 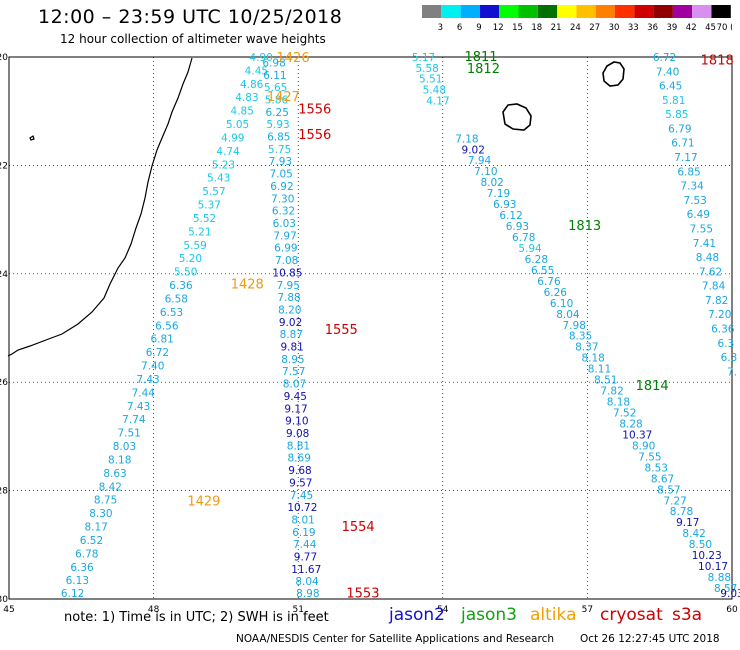 I want to click on wave-height-reading: 6.79, so click(x=679, y=129).